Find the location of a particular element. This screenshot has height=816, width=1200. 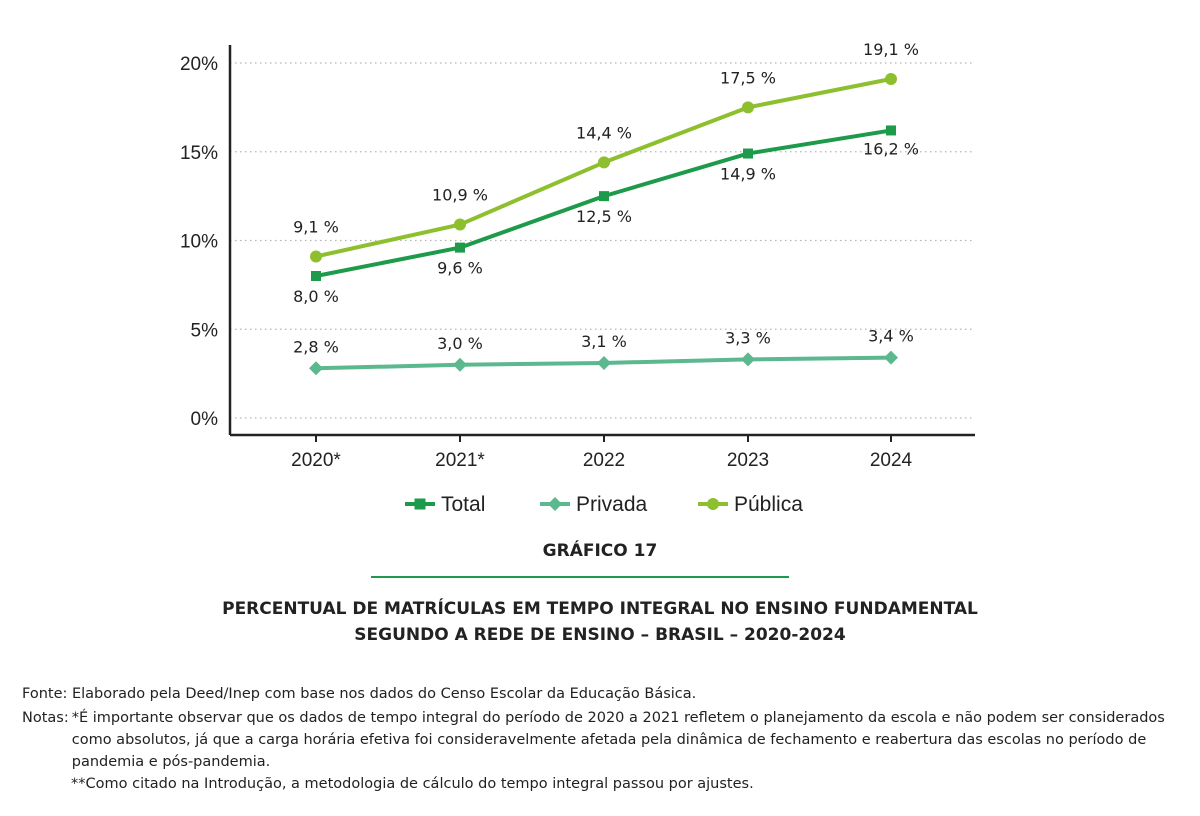

data-label: 17,5 % is located at coordinates (748, 77).